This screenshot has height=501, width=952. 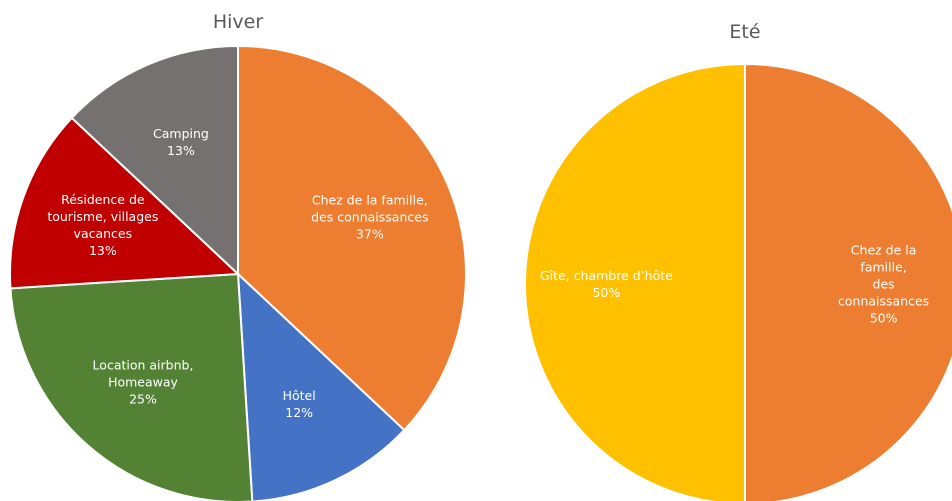 I want to click on slice-label: Location airbnb, Homeaway 25%, so click(x=143, y=381).